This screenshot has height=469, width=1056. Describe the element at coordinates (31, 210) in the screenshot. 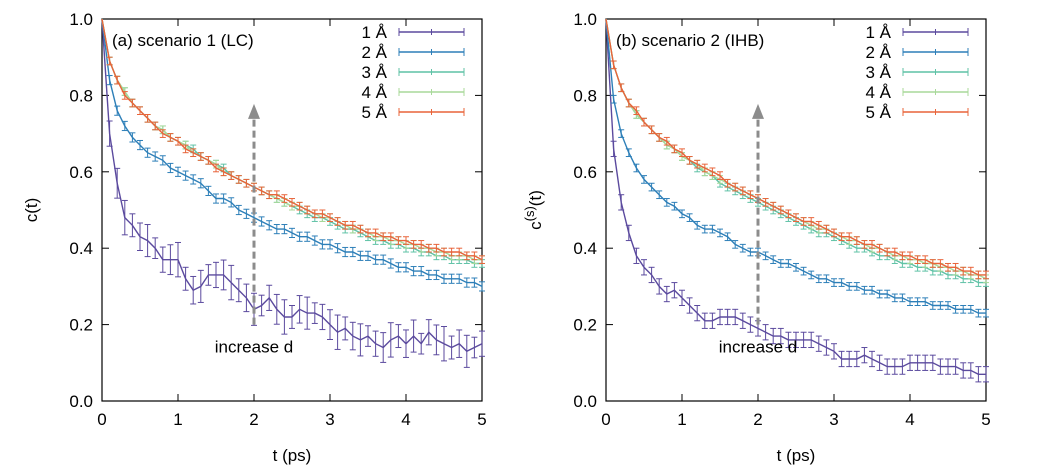

I see `y-axis-label: c(t)` at that location.